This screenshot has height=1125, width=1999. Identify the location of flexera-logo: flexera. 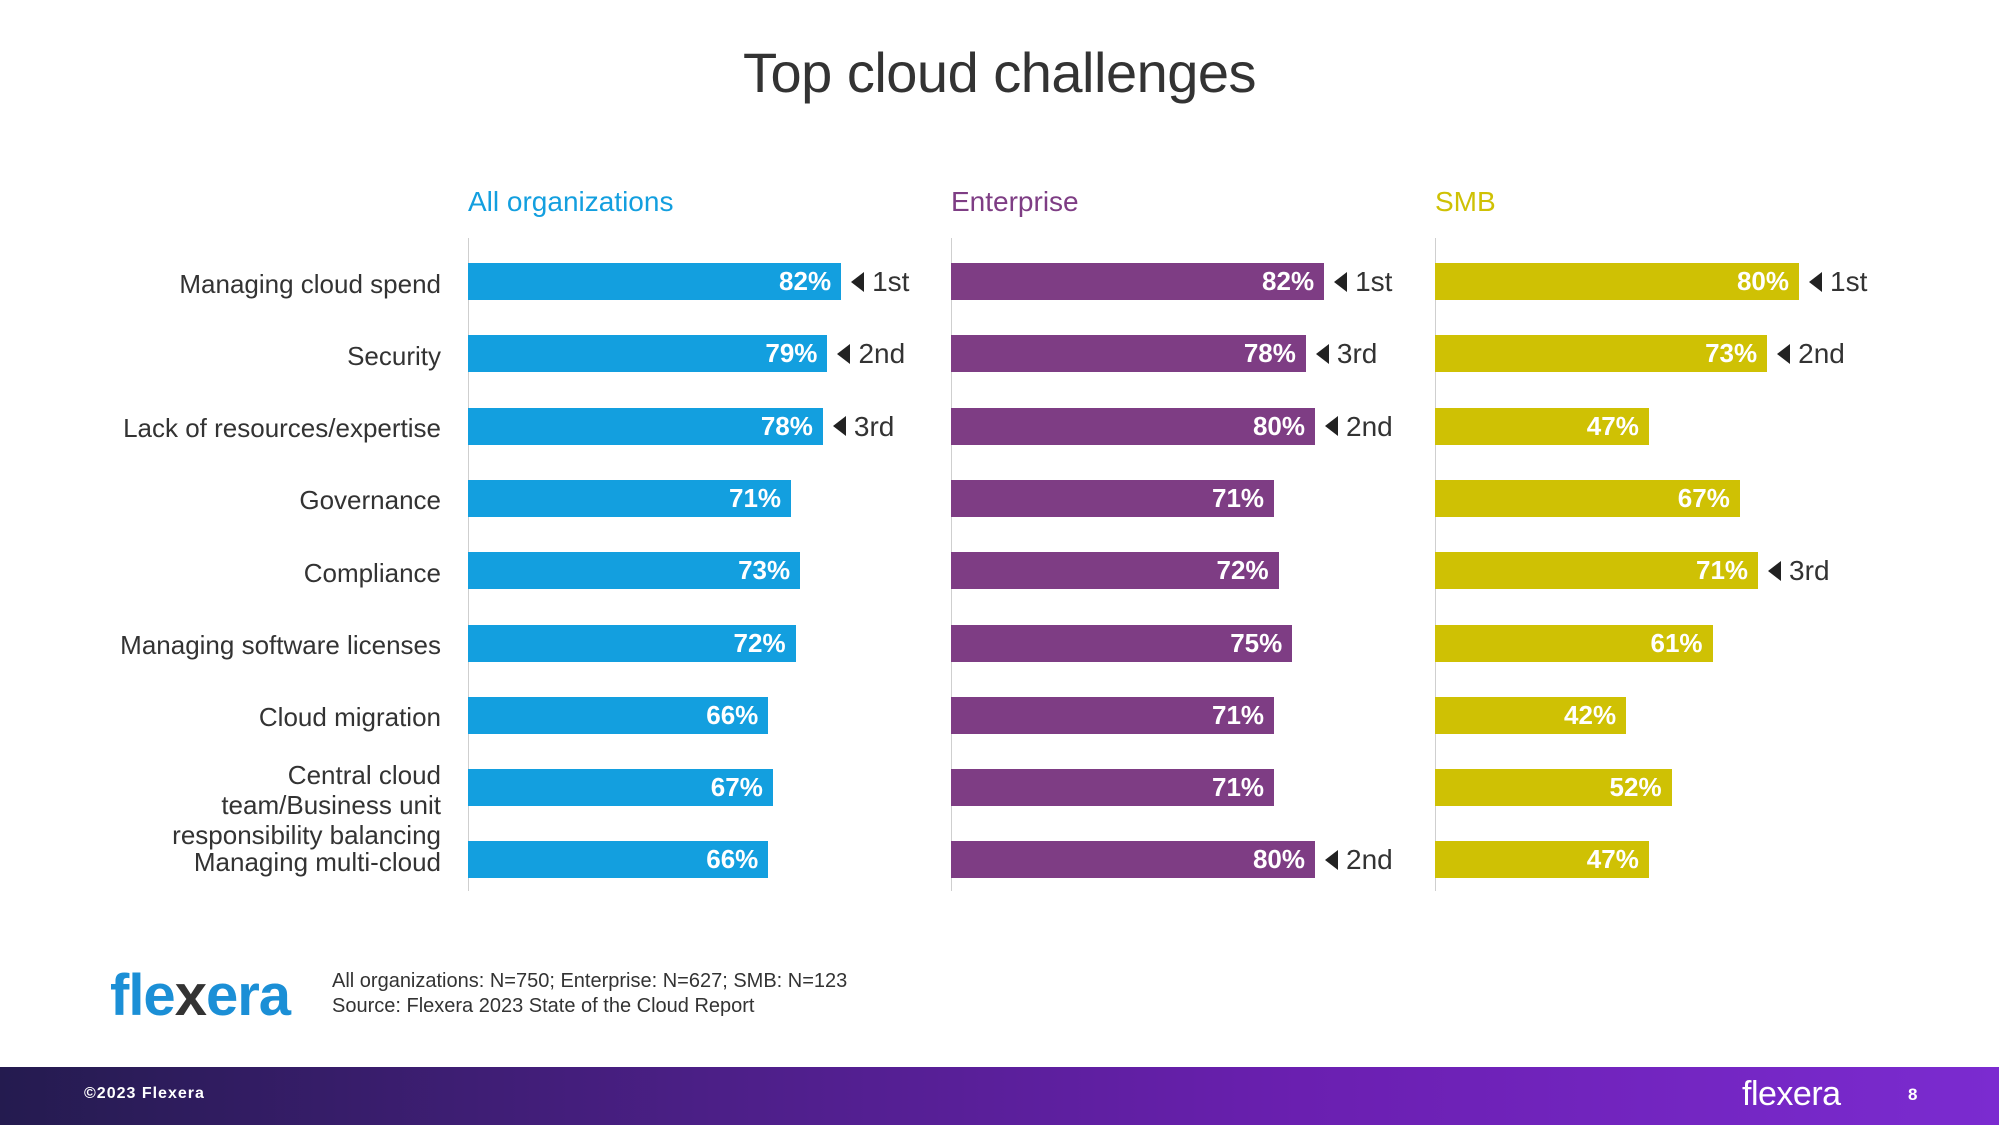
(200, 995).